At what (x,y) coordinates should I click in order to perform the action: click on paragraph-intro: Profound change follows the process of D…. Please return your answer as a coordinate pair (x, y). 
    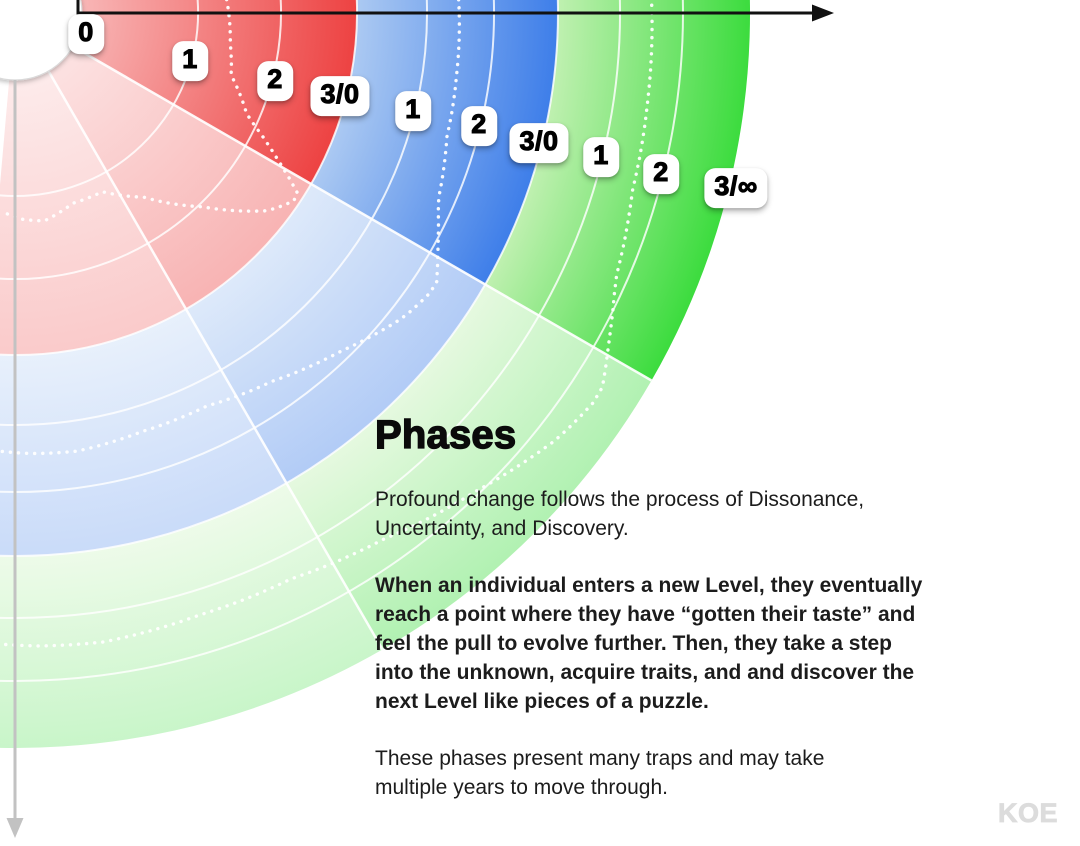
    Looking at the image, I should click on (620, 514).